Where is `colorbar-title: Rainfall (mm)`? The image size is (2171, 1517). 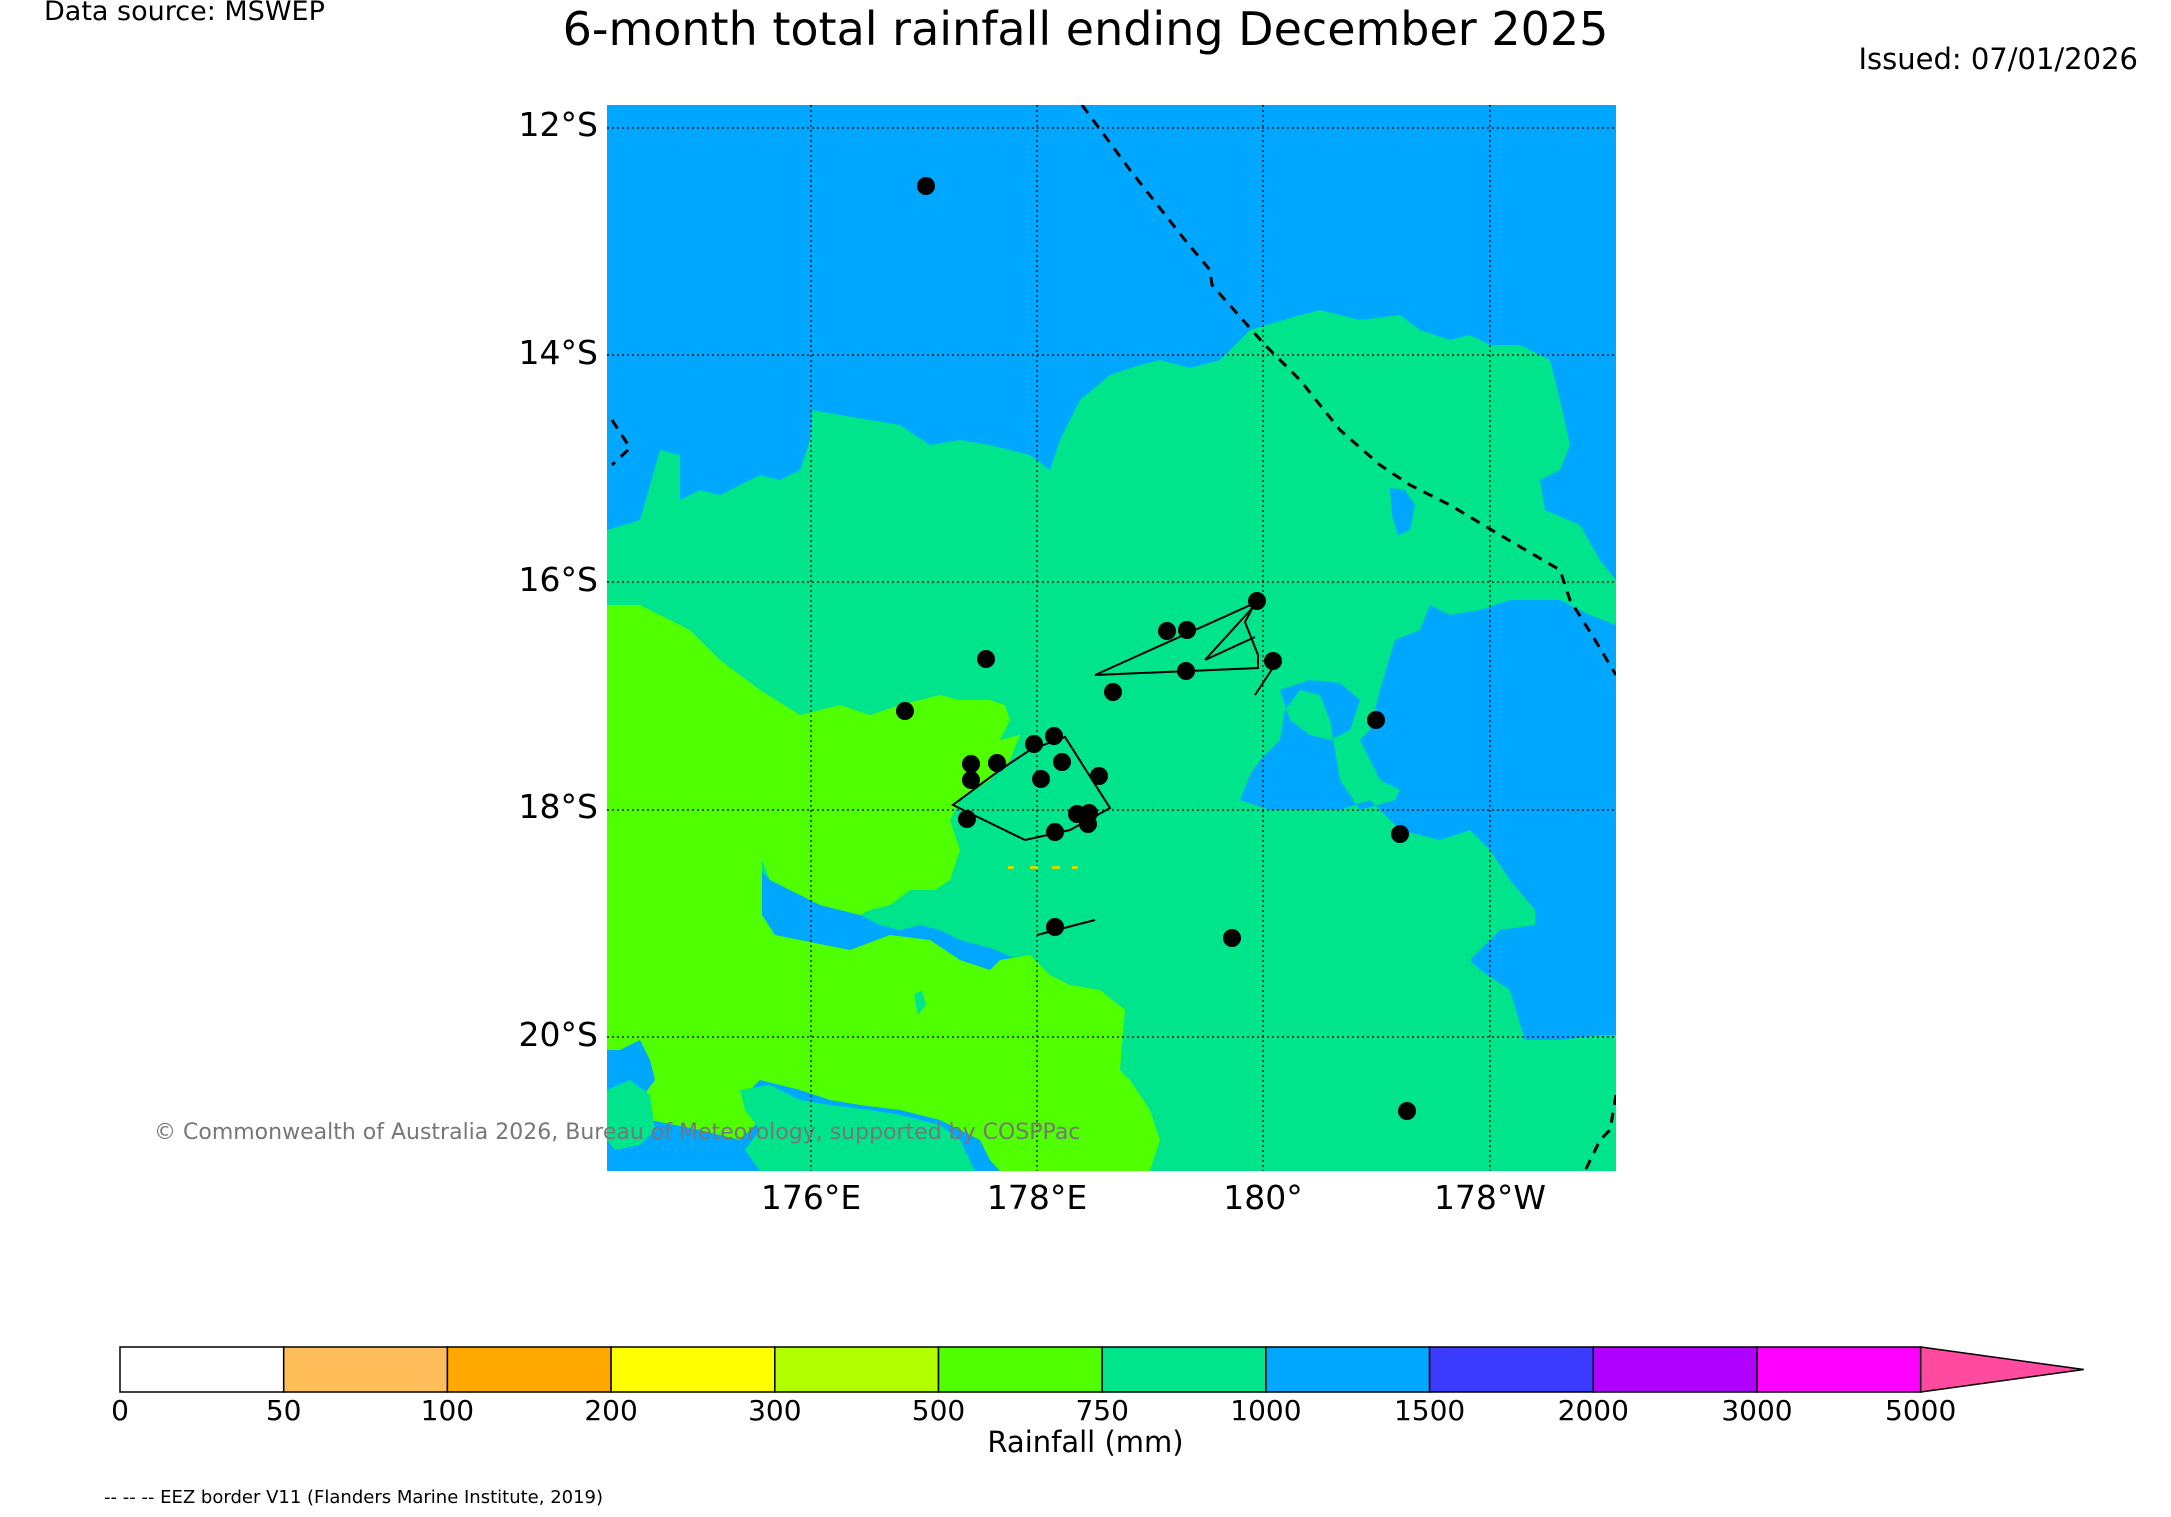
colorbar-title: Rainfall (mm) is located at coordinates (1085, 1442).